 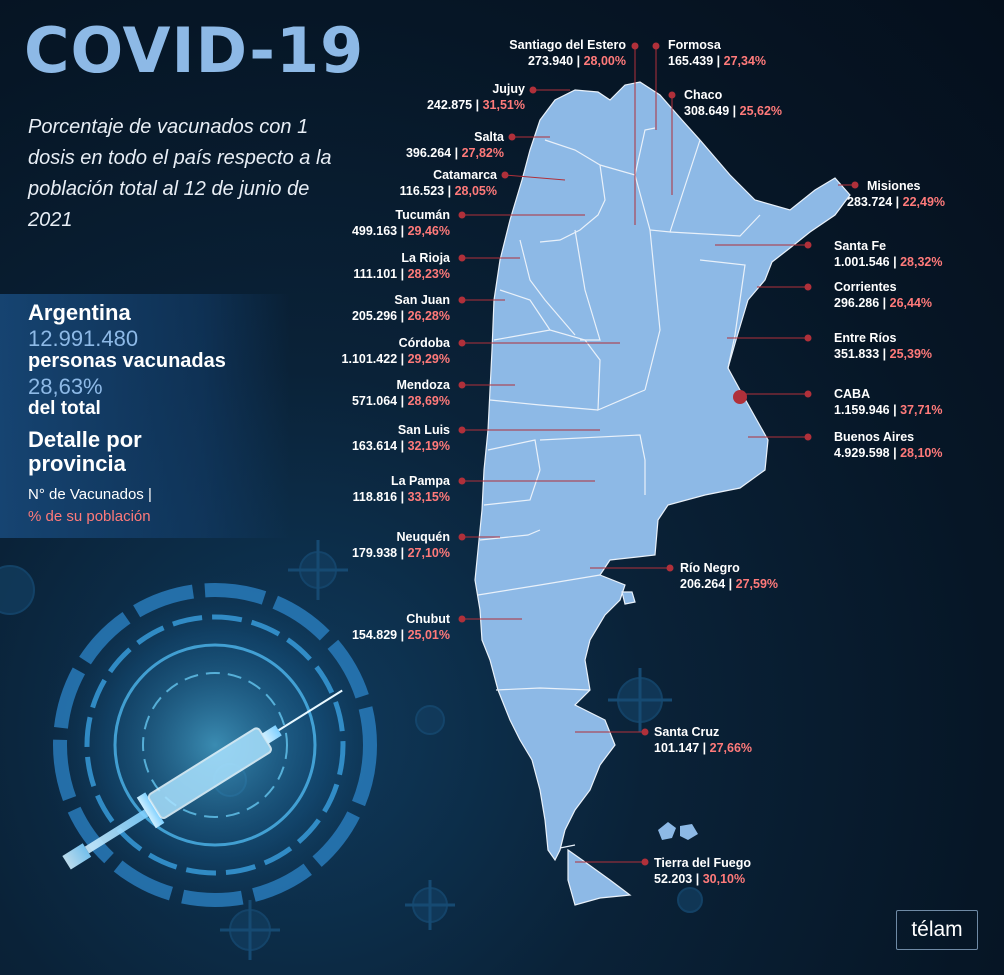 What do you see at coordinates (65, 386) in the screenshot?
I see `summary-percent: 28,63%` at bounding box center [65, 386].